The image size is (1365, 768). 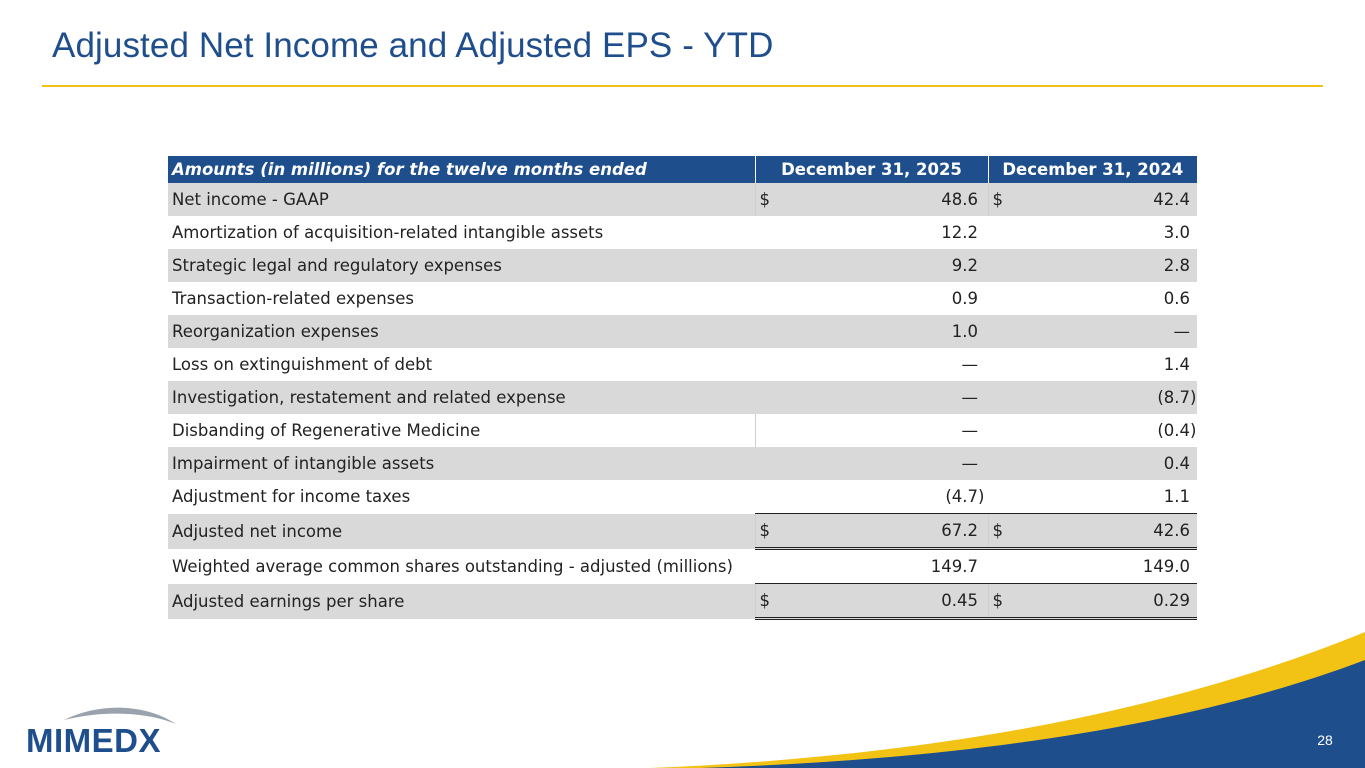 What do you see at coordinates (1099, 397) in the screenshot?
I see `value-2024: (8.7` at bounding box center [1099, 397].